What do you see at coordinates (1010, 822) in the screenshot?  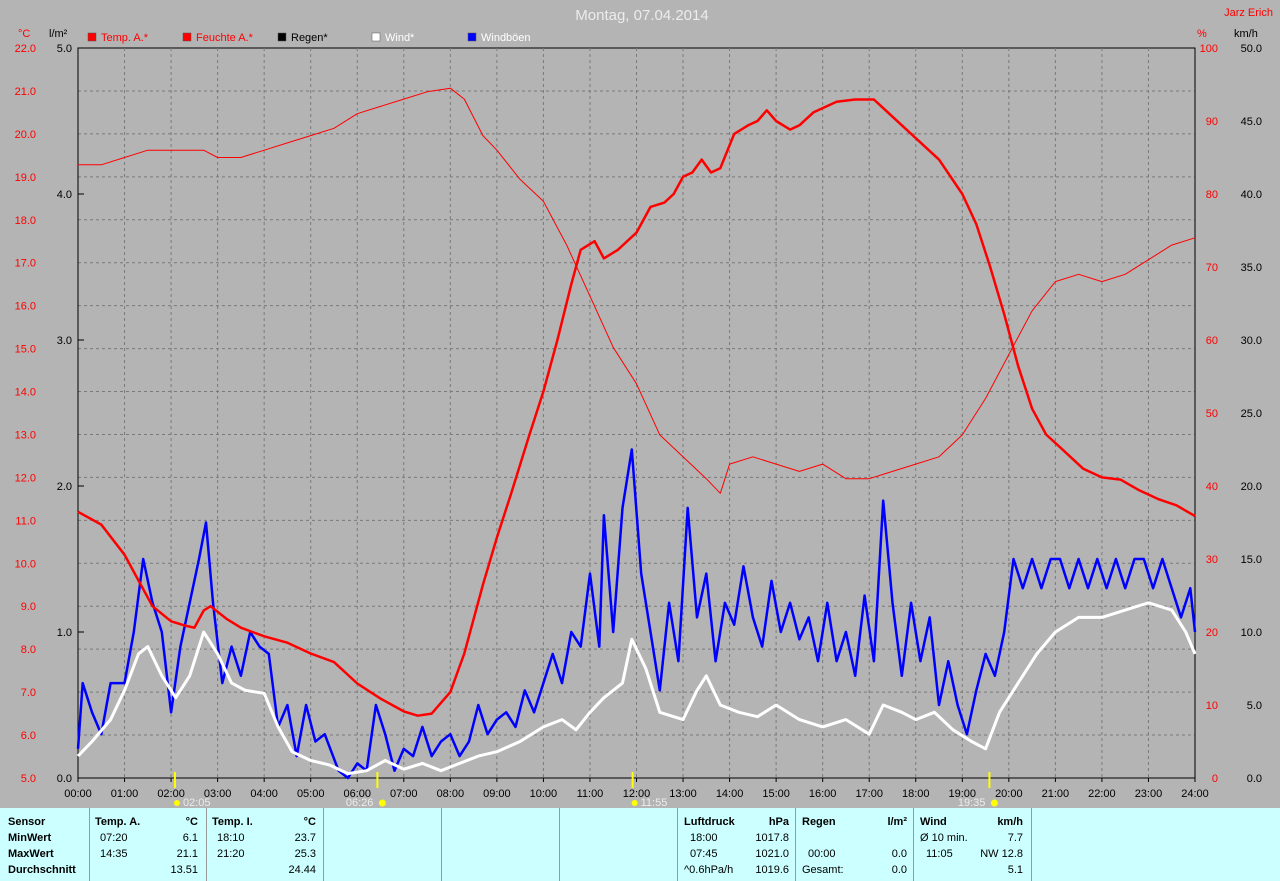 I see `wind-unit: km/h` at bounding box center [1010, 822].